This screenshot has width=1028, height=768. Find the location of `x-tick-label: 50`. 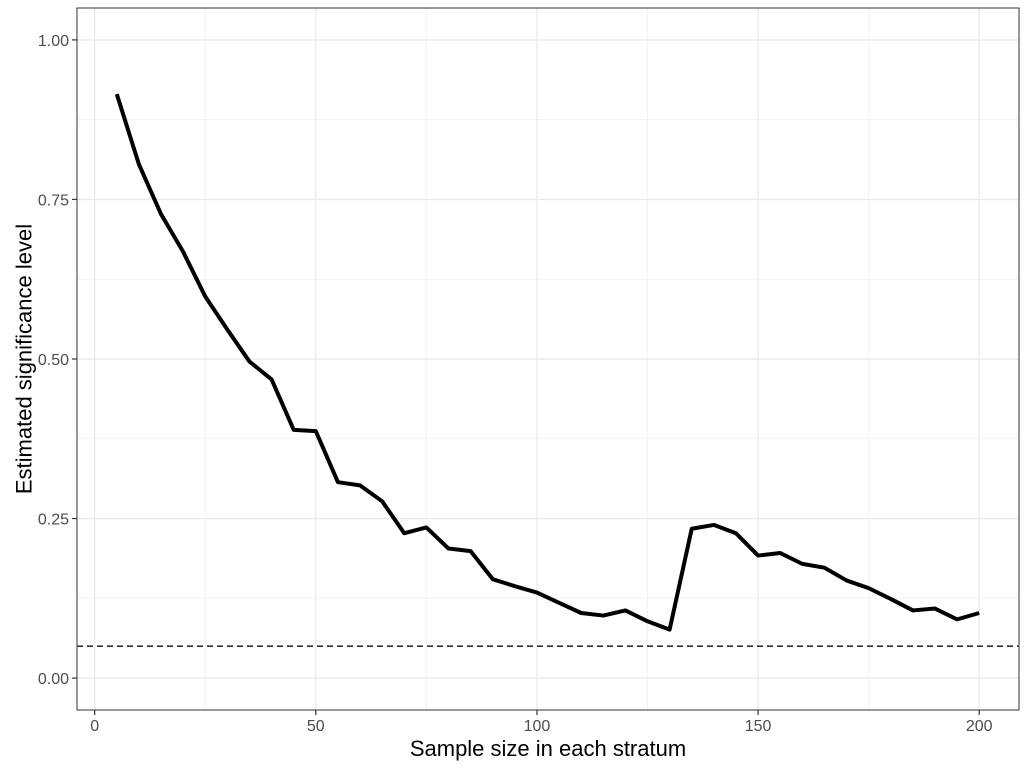

x-tick-label: 50 is located at coordinates (316, 726).